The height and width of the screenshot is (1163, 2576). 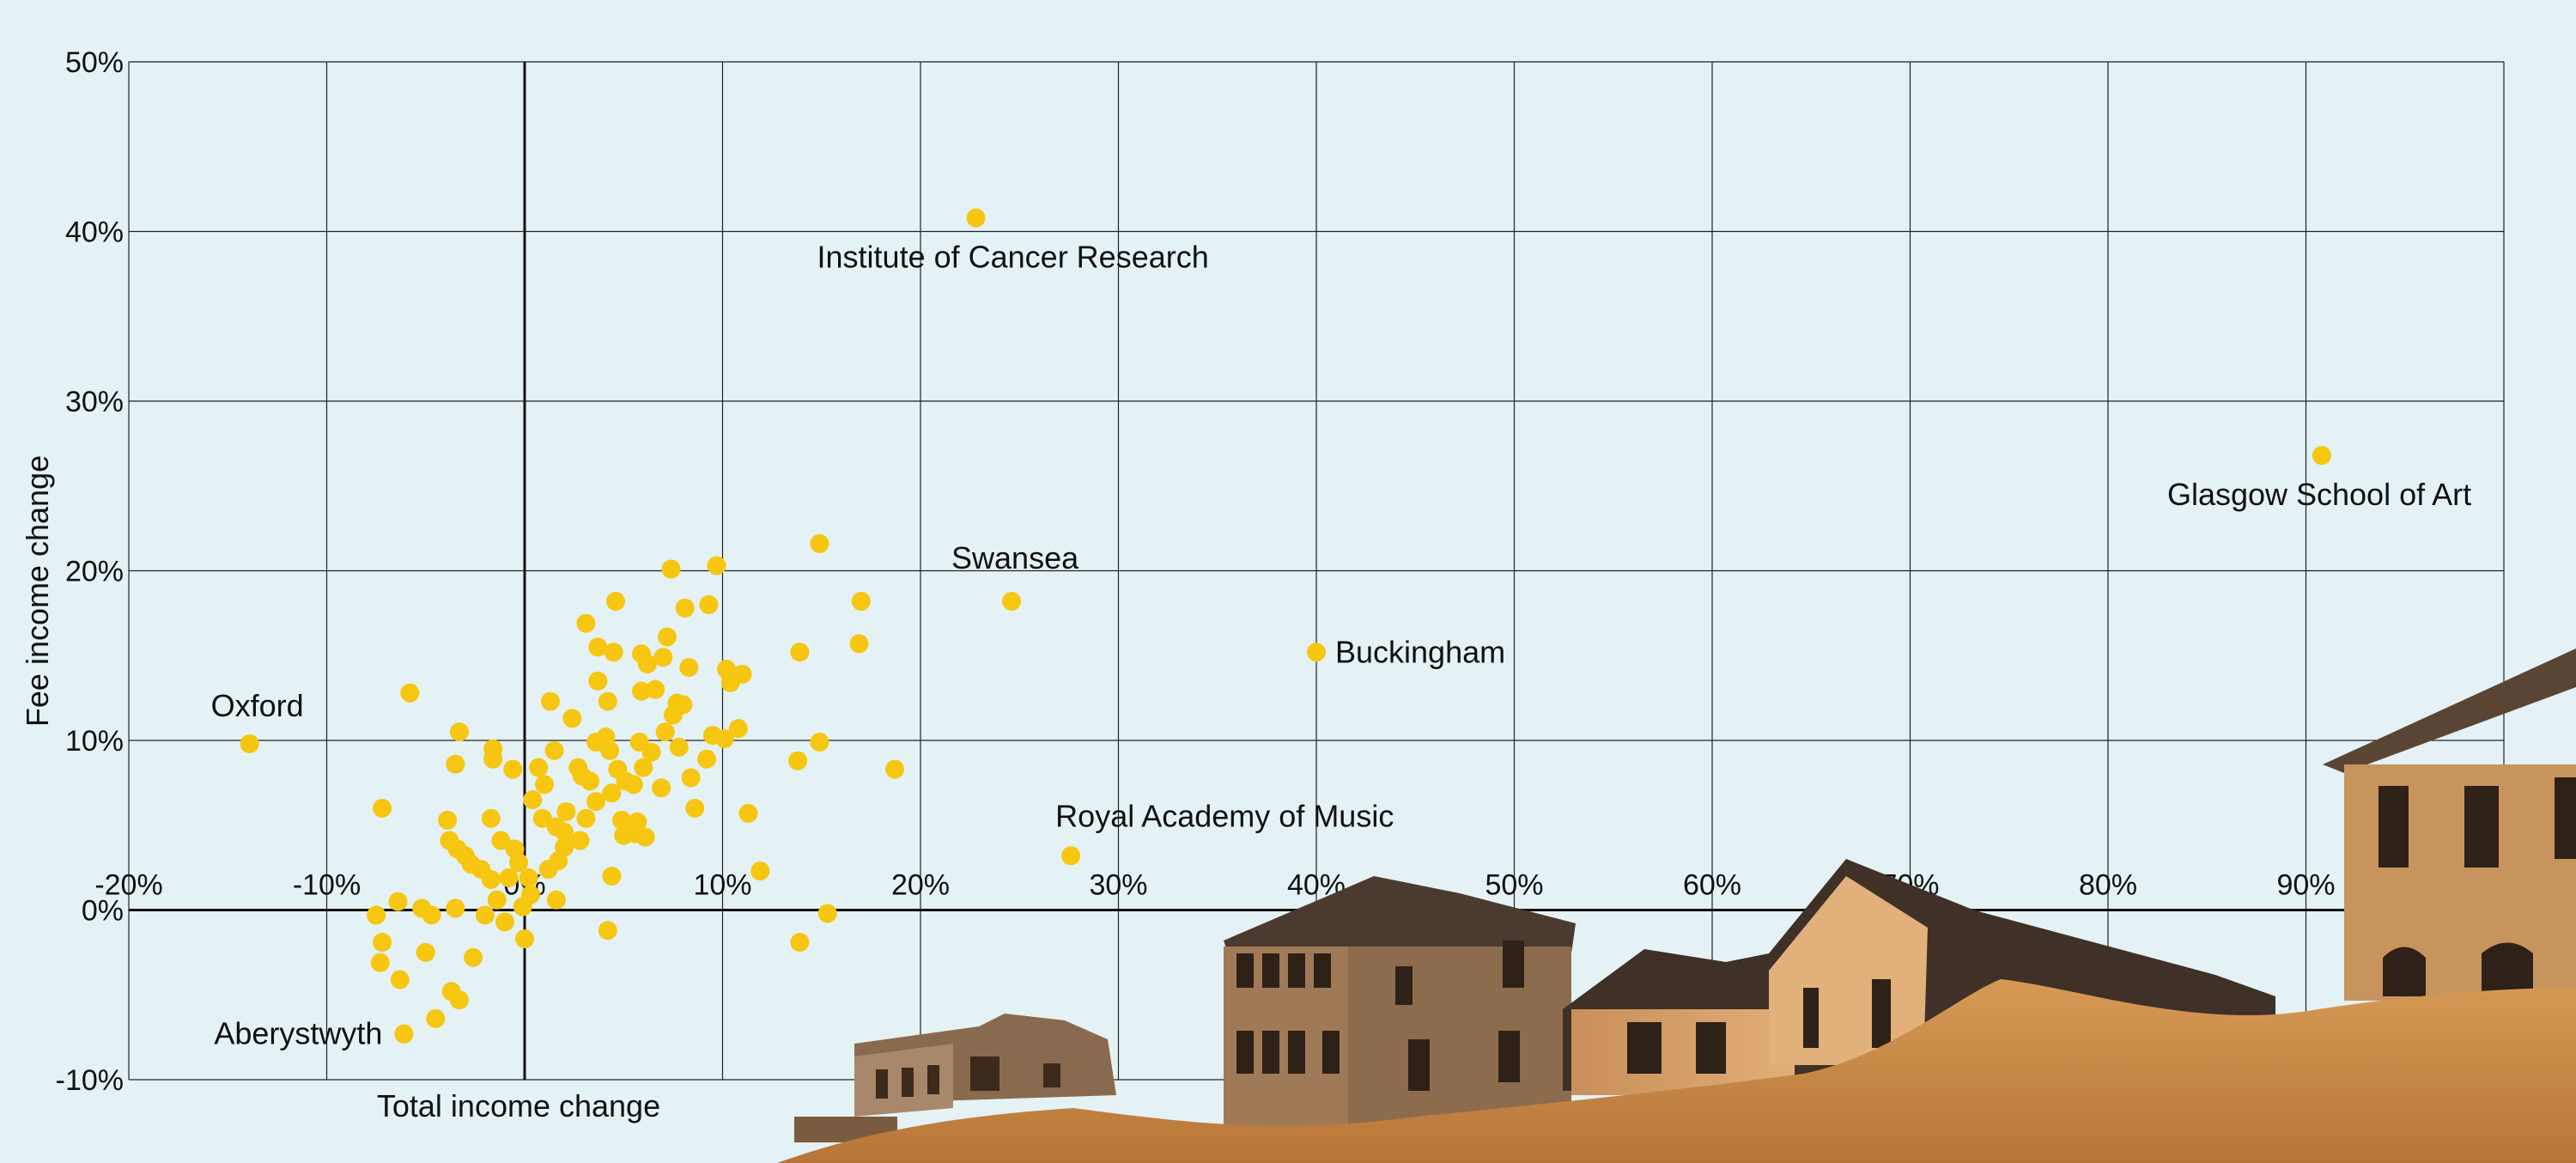 I want to click on x-tick-label: 90%, so click(x=2305, y=885).